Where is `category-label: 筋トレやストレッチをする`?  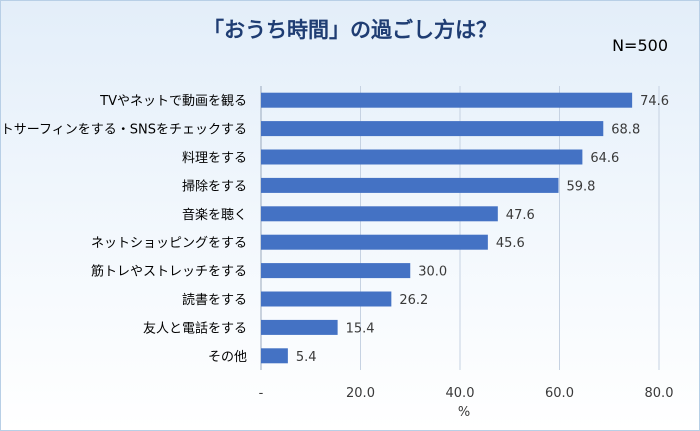 category-label: 筋トレやストレッチをする is located at coordinates (169, 272).